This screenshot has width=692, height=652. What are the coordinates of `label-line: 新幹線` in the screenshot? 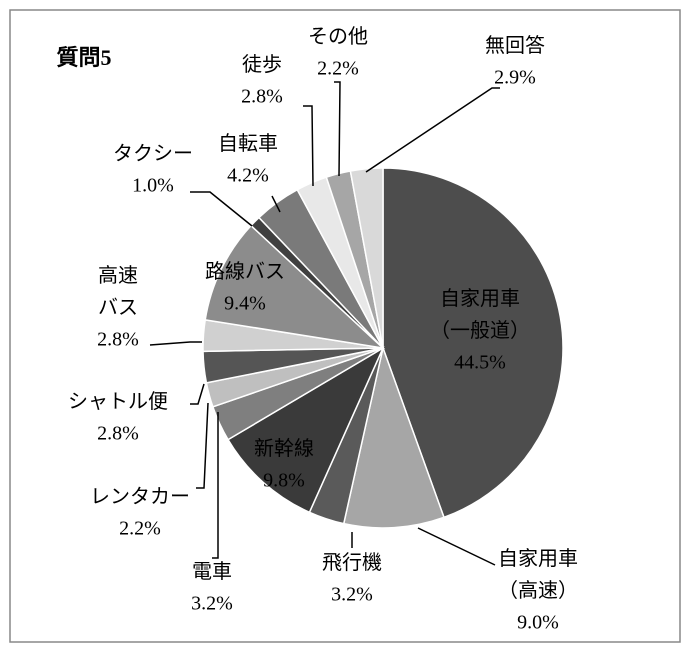 It's located at (284, 448).